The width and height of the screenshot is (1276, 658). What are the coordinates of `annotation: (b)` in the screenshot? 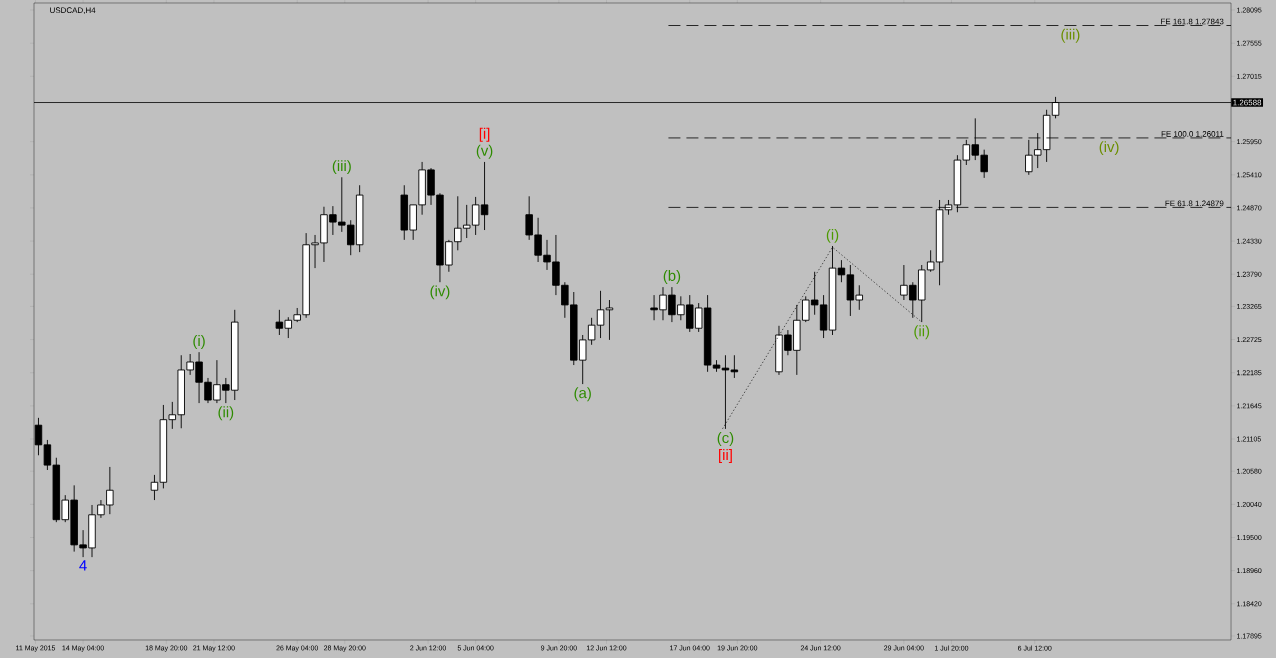 It's located at (672, 277).